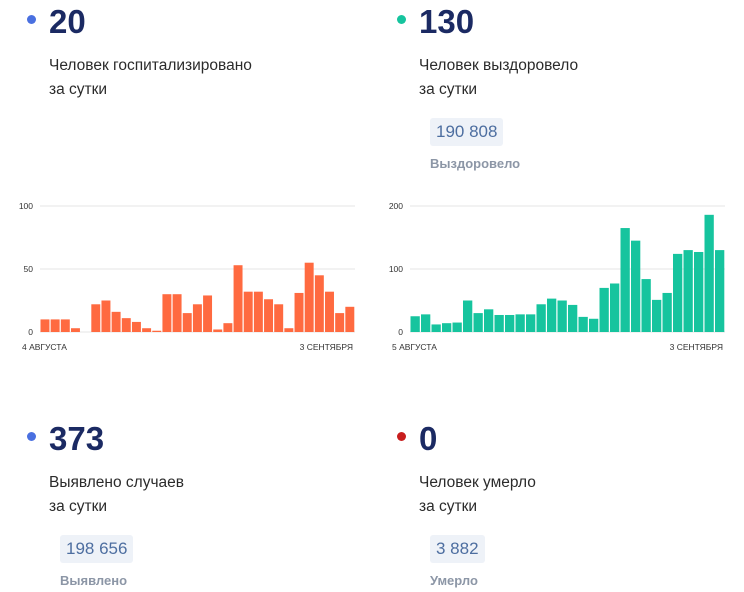 The width and height of the screenshot is (744, 592). Describe the element at coordinates (44, 347) in the screenshot. I see `x-start-label: 4 АВГУСТА` at that location.